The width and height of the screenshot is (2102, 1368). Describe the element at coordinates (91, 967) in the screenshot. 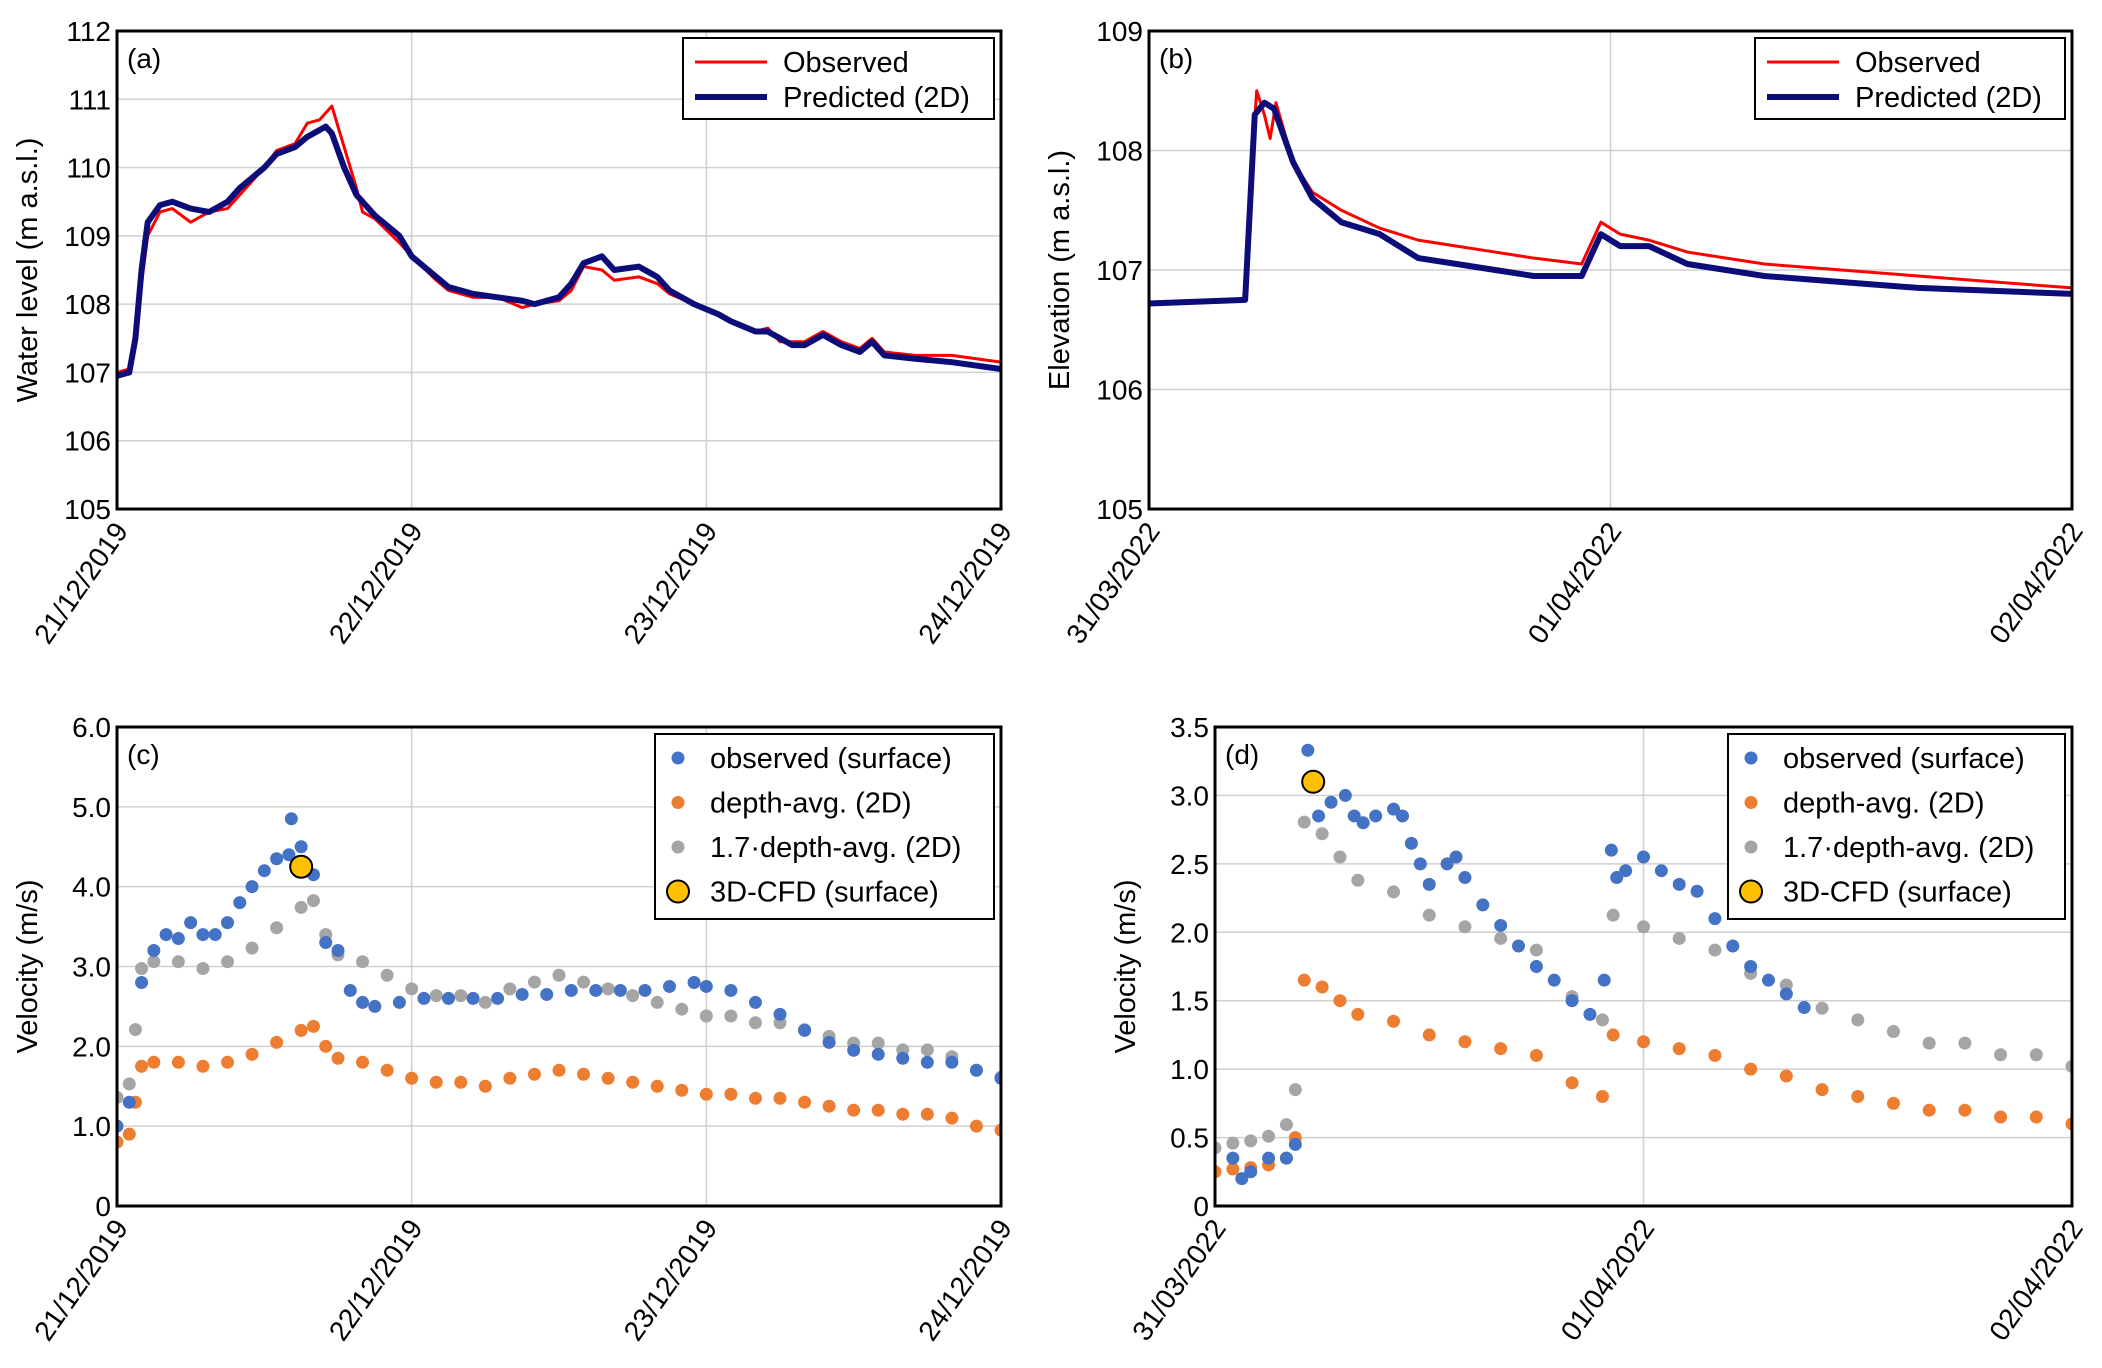

I see `y-tick-label: 3.0` at that location.